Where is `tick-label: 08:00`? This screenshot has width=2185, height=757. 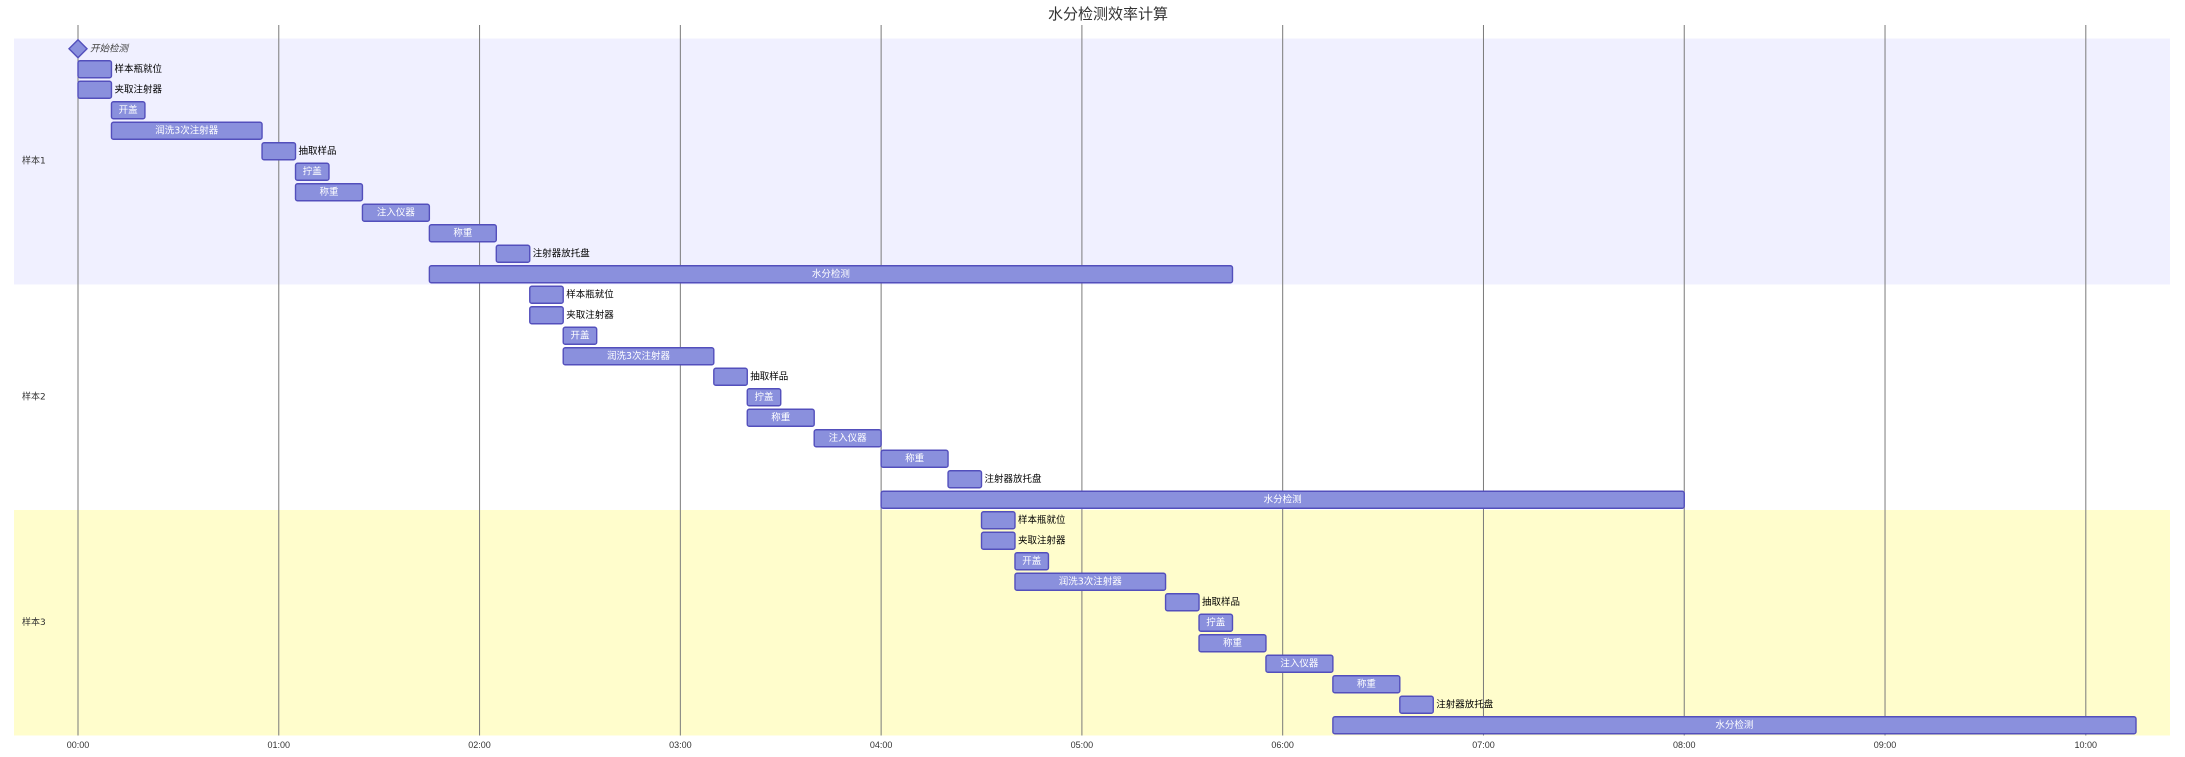
tick-label: 08:00 is located at coordinates (1684, 745).